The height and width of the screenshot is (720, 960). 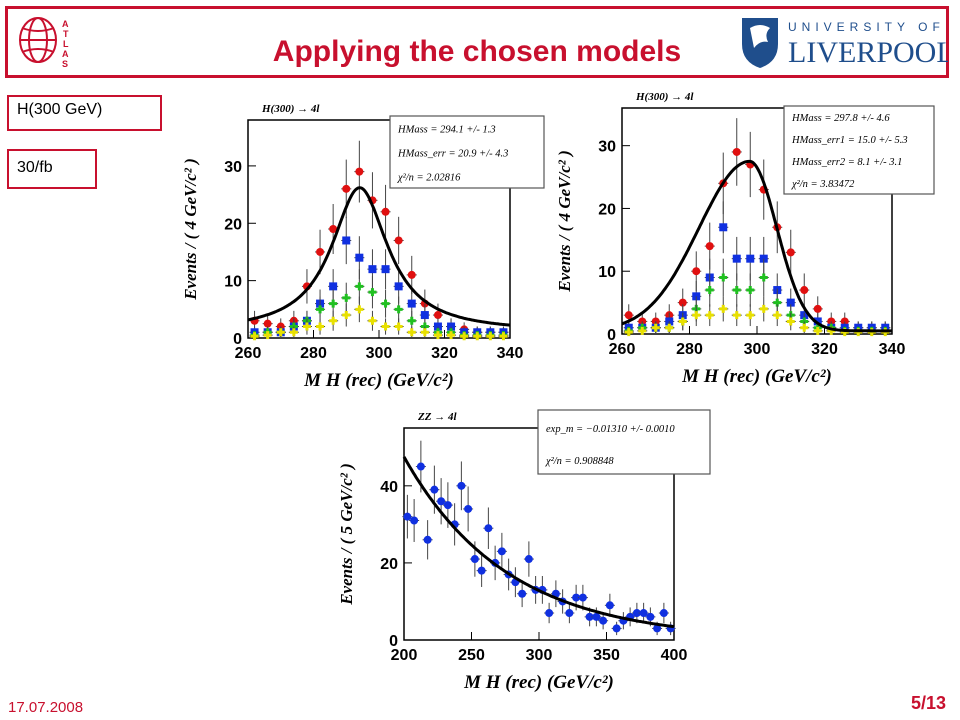 What do you see at coordinates (65, 64) in the screenshot?
I see `atlas-letter: S` at bounding box center [65, 64].